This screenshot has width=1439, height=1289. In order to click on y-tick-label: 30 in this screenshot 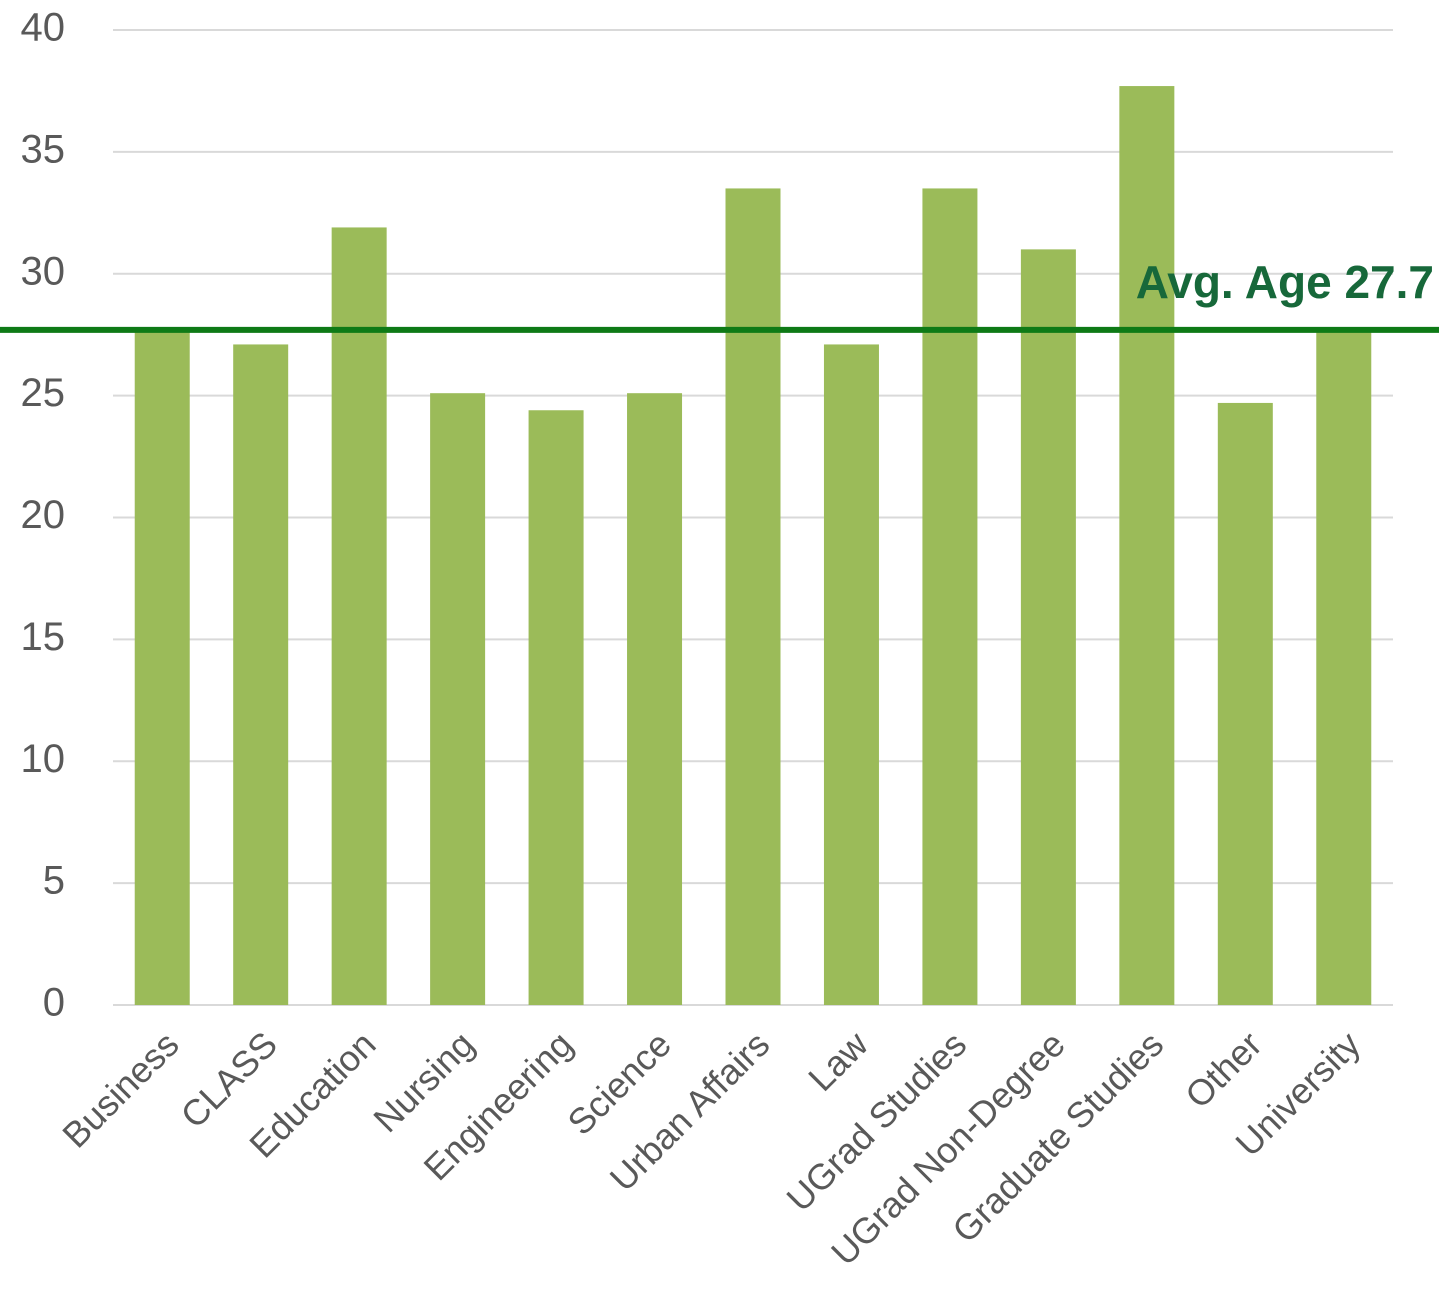, I will do `click(43, 271)`.